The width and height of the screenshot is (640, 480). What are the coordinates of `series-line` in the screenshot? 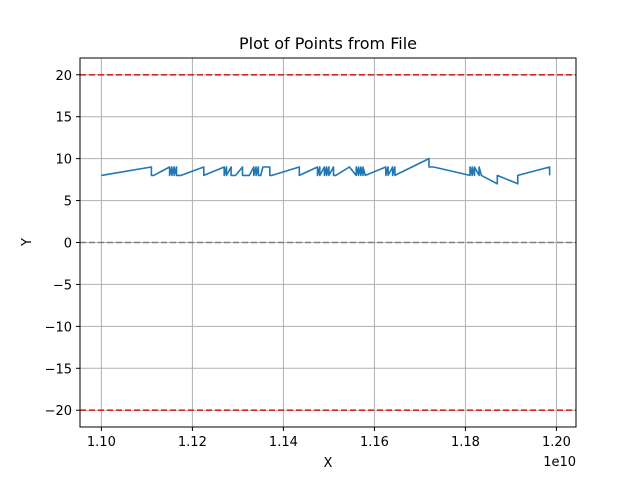 It's located at (326, 171).